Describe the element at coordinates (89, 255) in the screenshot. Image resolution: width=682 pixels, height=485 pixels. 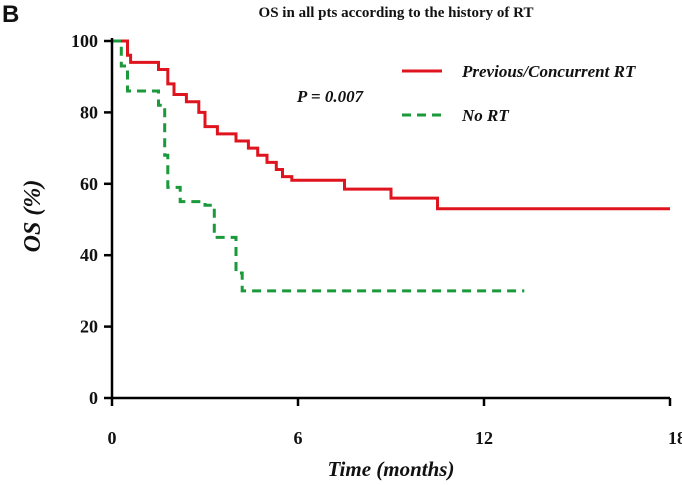
I see `y-tick-label: 40` at that location.